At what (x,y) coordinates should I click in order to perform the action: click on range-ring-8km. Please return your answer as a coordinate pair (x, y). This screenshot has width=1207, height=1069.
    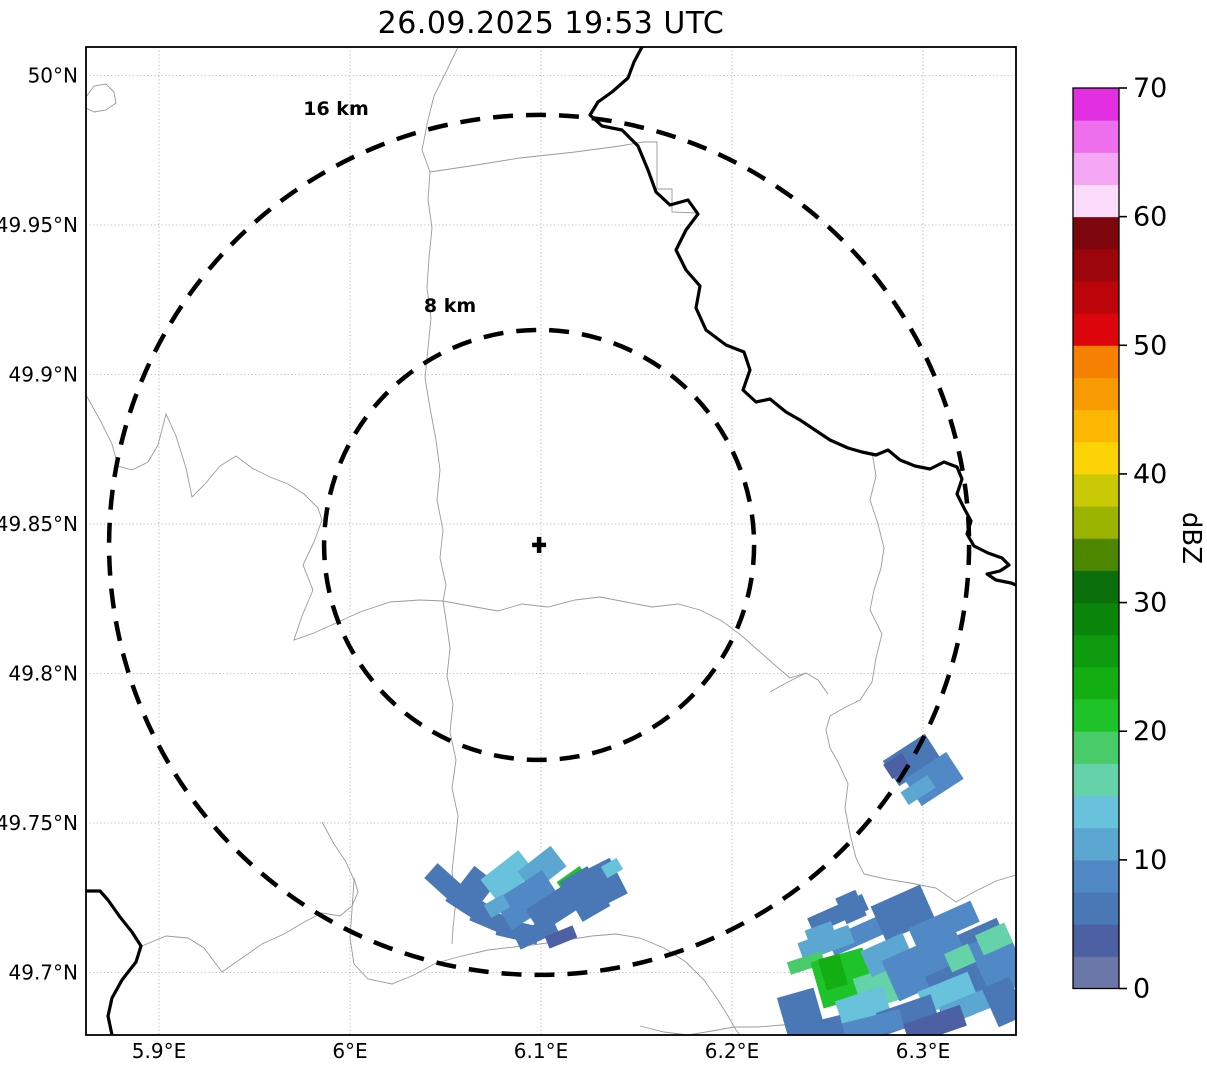
    Looking at the image, I should click on (539, 545).